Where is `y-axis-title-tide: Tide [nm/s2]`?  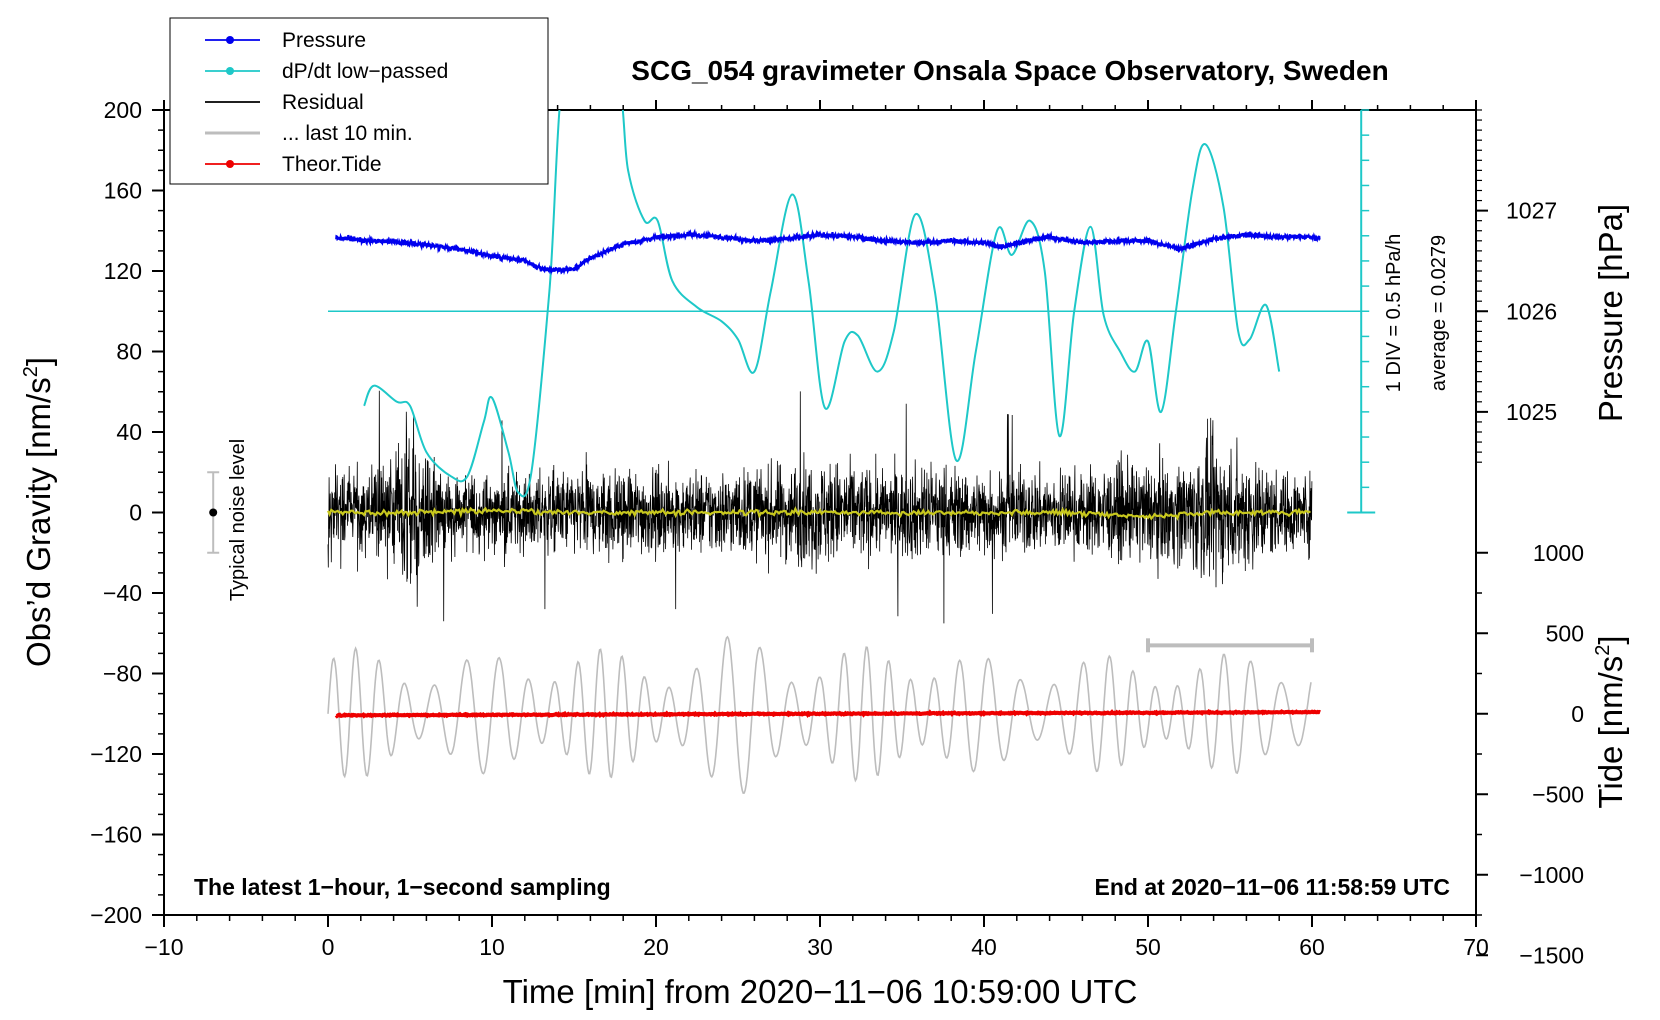 y-axis-title-tide: Tide [nm/s2] is located at coordinates (1610, 721).